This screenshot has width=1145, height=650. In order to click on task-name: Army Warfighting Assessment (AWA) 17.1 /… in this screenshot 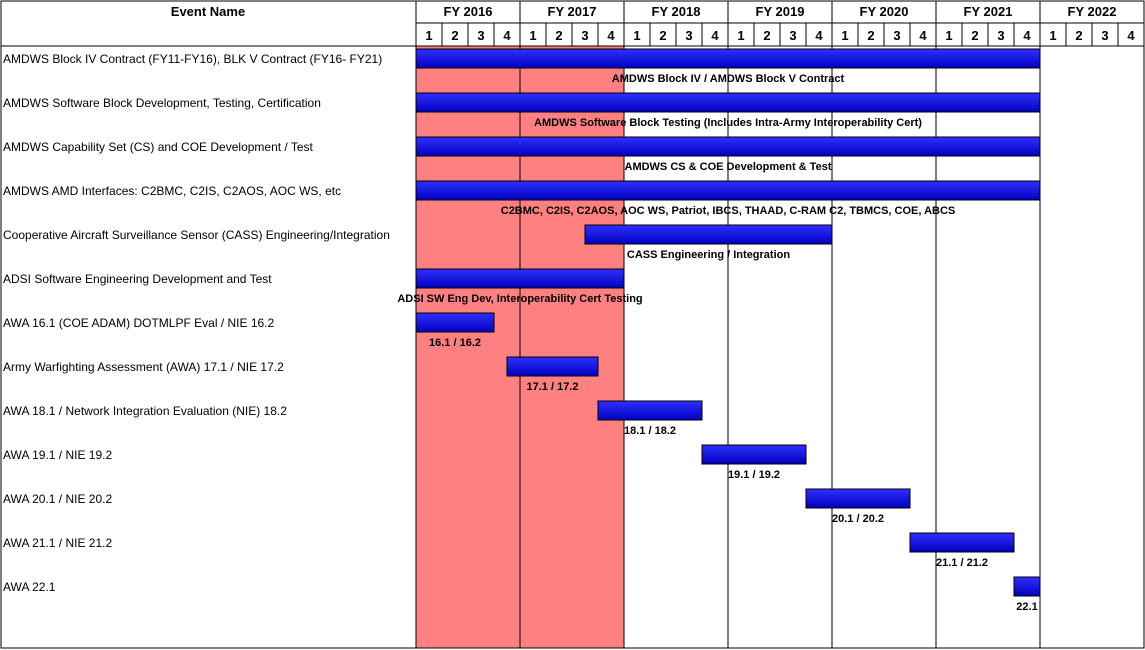, I will do `click(143, 367)`.